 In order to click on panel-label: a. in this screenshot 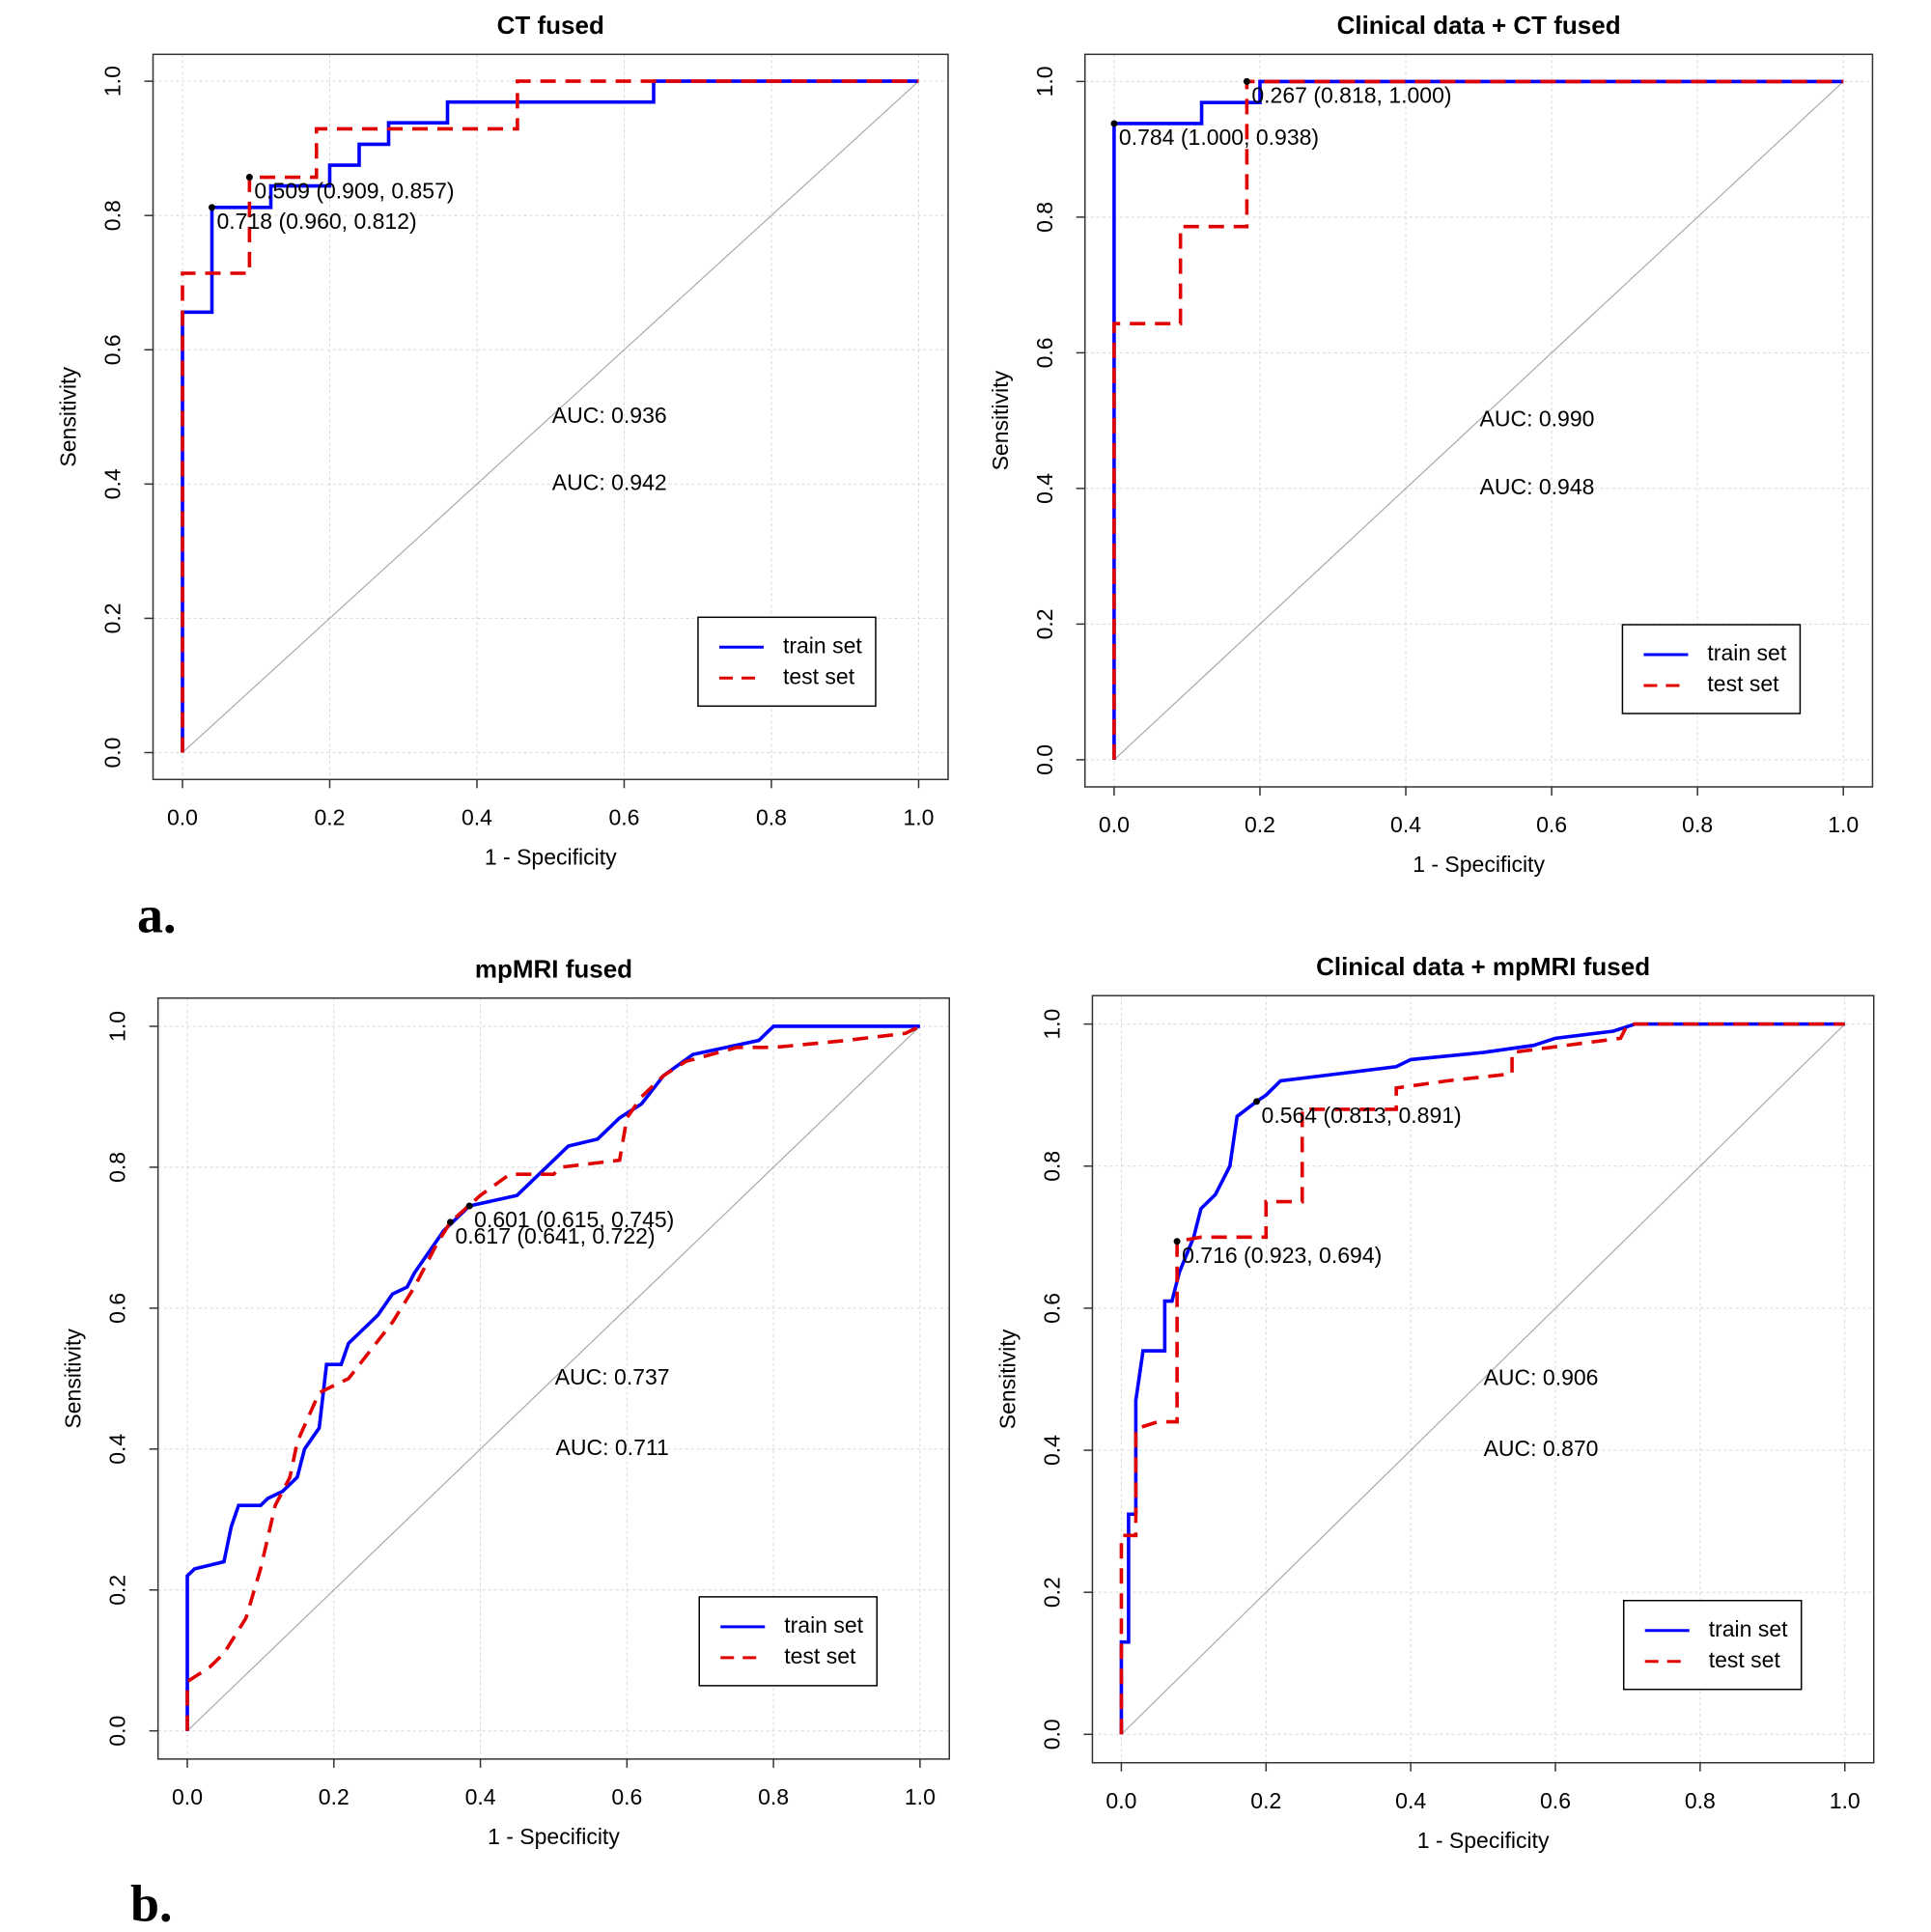, I will do `click(157, 914)`.